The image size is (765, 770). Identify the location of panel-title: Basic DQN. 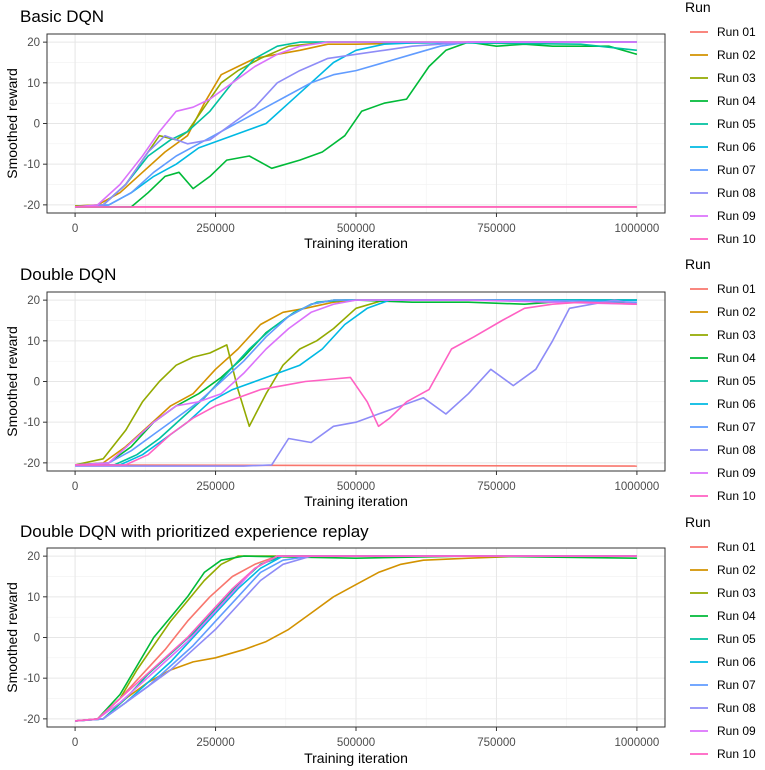
(62, 16).